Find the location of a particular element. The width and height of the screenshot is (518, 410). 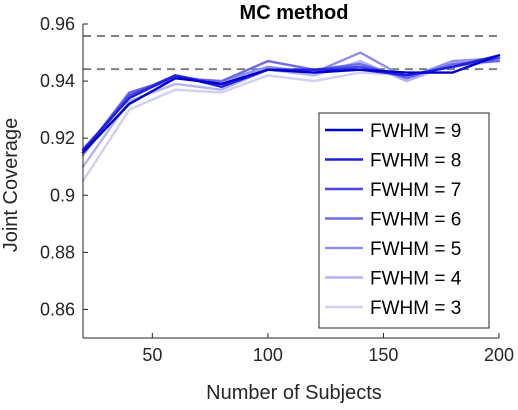

x-axis-label: Number of Subjects is located at coordinates (294, 393).